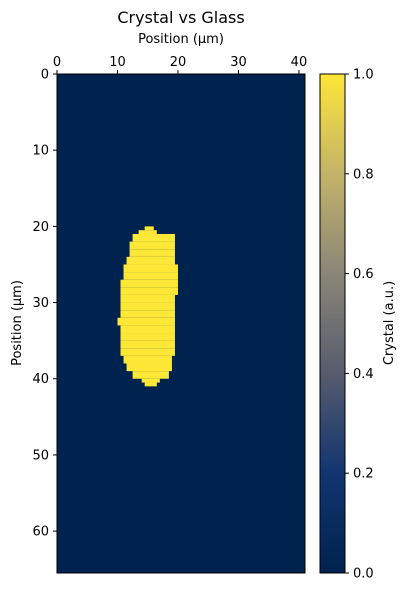  Describe the element at coordinates (17, 323) in the screenshot. I see `y-axis-label: Position (µm)` at that location.